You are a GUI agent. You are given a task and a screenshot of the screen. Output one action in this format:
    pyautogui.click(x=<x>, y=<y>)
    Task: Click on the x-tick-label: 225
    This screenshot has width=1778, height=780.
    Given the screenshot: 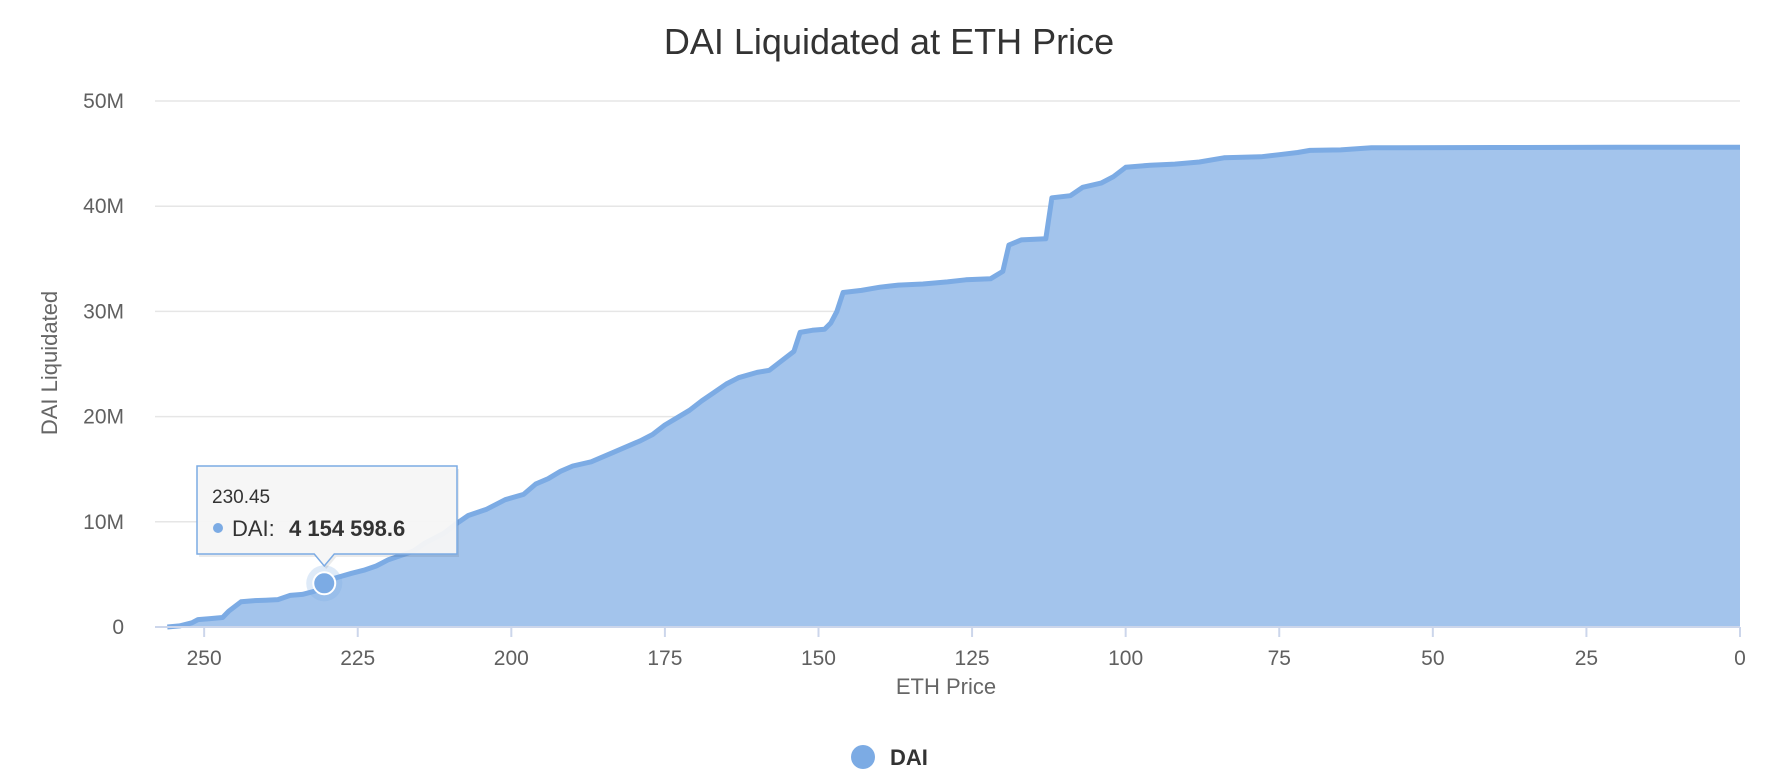 What is the action you would take?
    pyautogui.click(x=357, y=658)
    